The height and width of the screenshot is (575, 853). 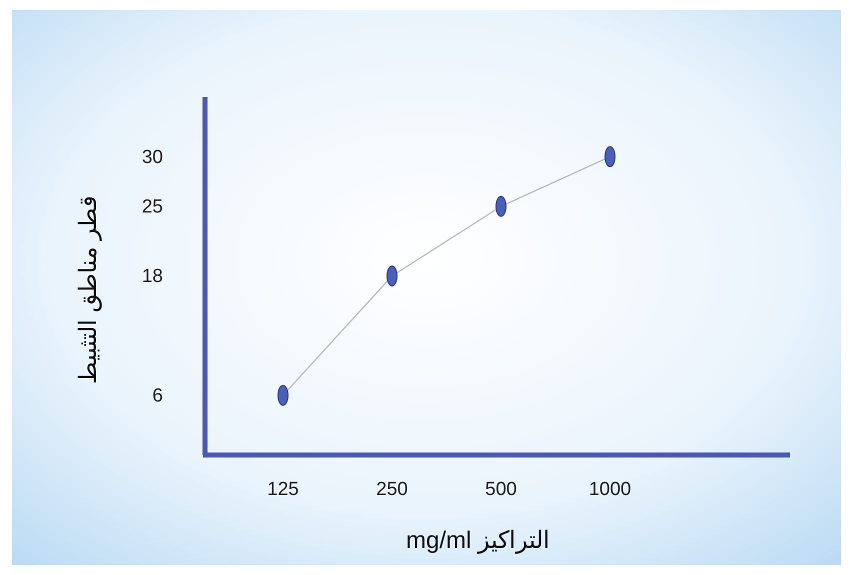 I want to click on x-tick-label: 125, so click(x=283, y=489).